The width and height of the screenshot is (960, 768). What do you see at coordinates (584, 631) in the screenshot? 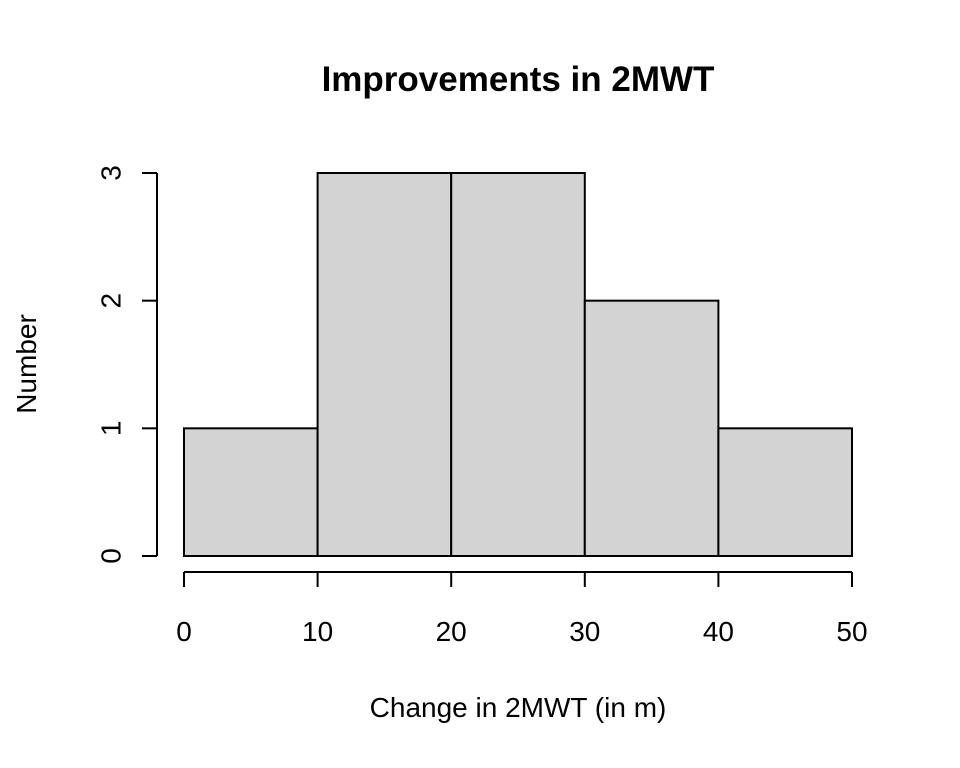
I see `x-tick-label: 30` at bounding box center [584, 631].